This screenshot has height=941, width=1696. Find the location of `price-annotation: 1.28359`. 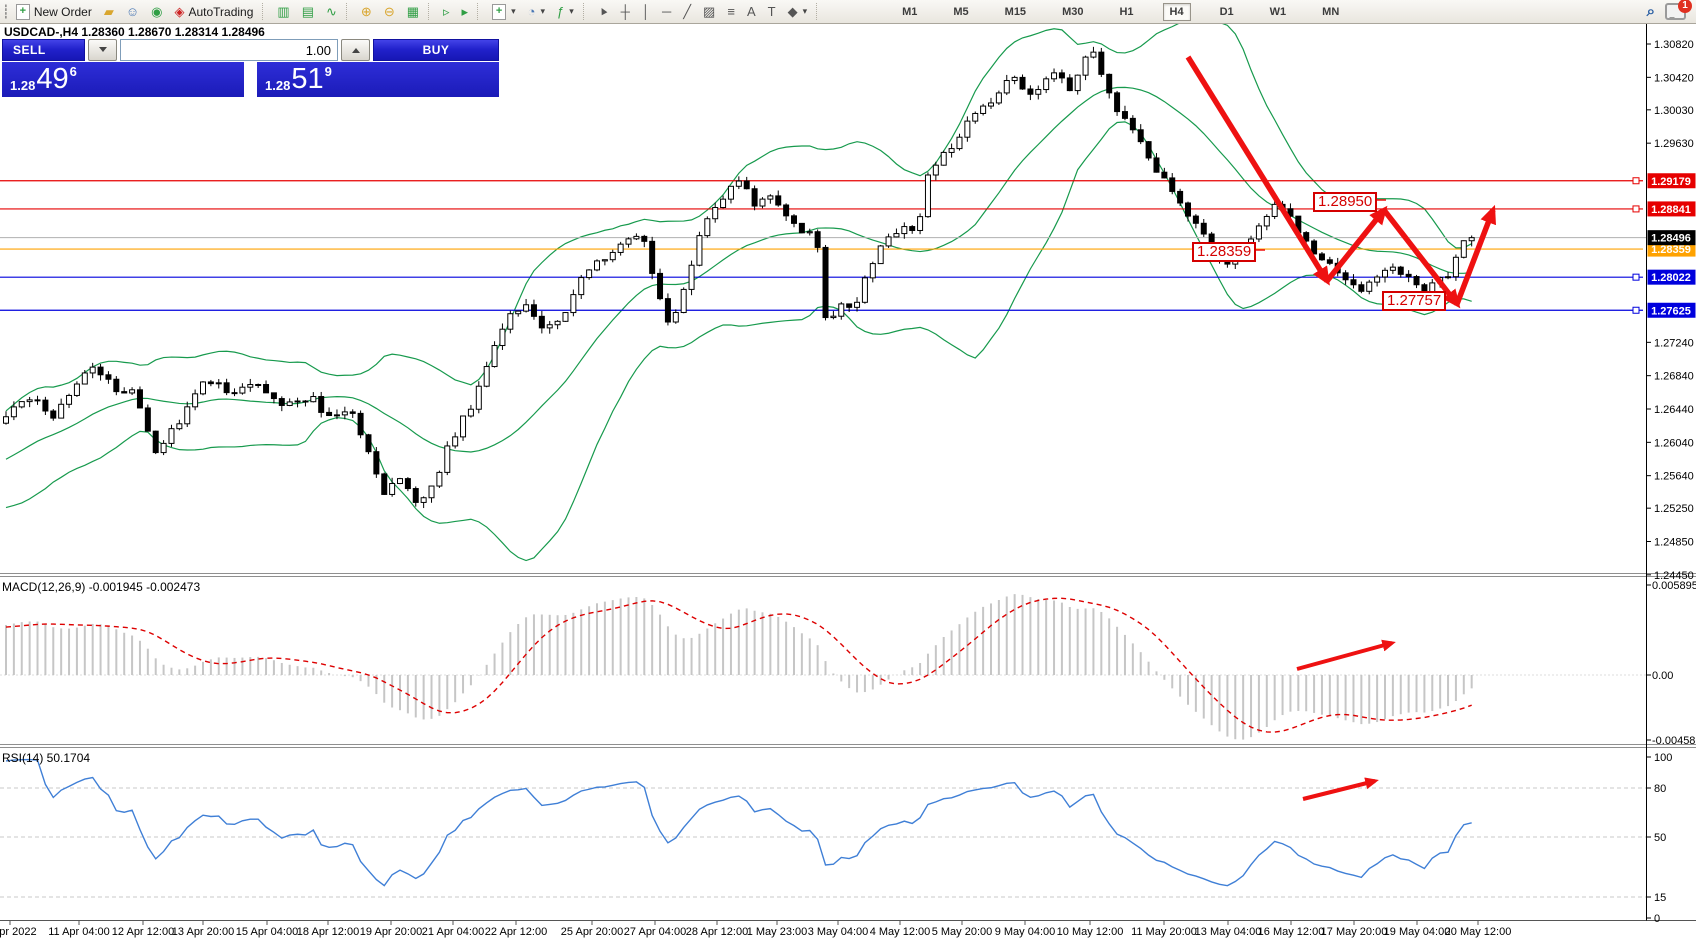

price-annotation: 1.28359 is located at coordinates (1224, 252).